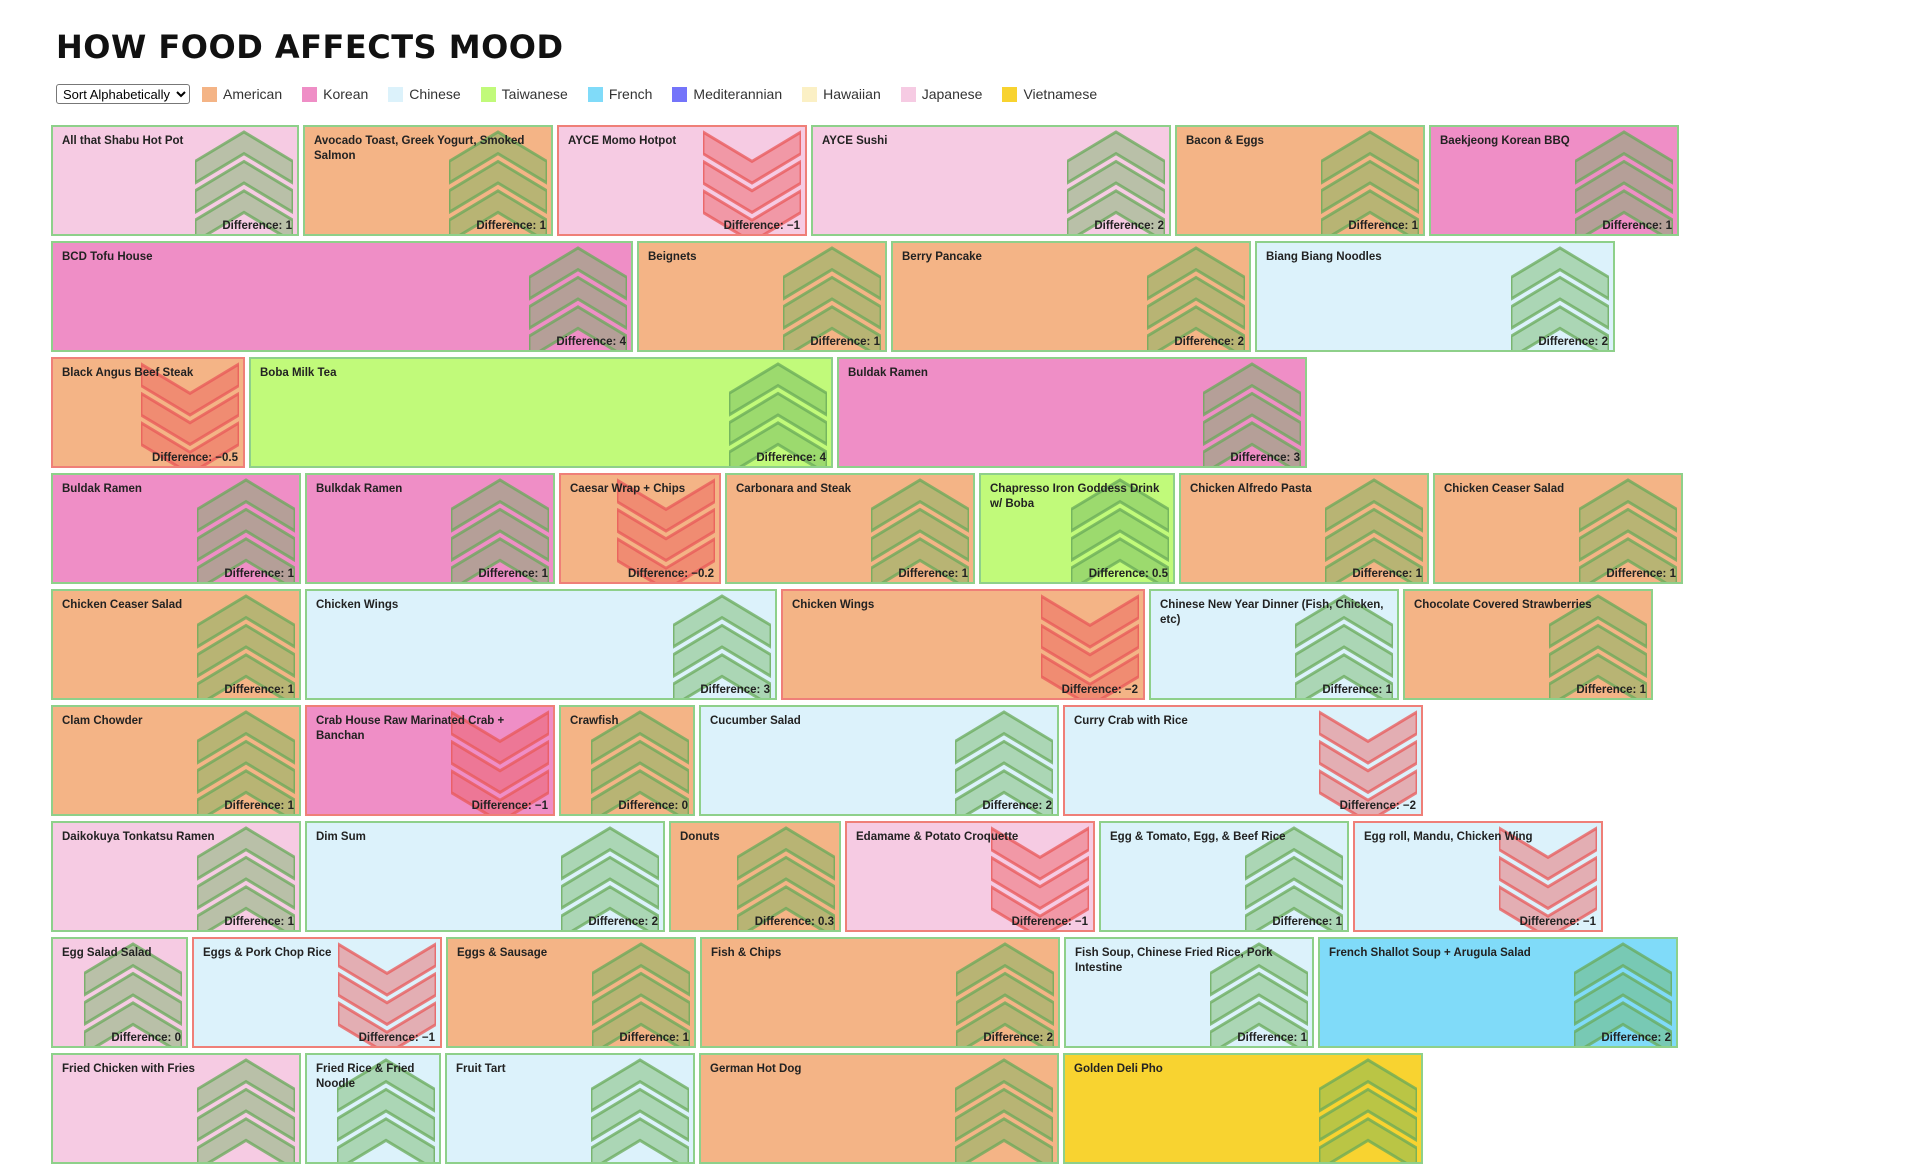 This screenshot has width=1920, height=1164. What do you see at coordinates (1131, 690) in the screenshot?
I see `difference-value: −2` at bounding box center [1131, 690].